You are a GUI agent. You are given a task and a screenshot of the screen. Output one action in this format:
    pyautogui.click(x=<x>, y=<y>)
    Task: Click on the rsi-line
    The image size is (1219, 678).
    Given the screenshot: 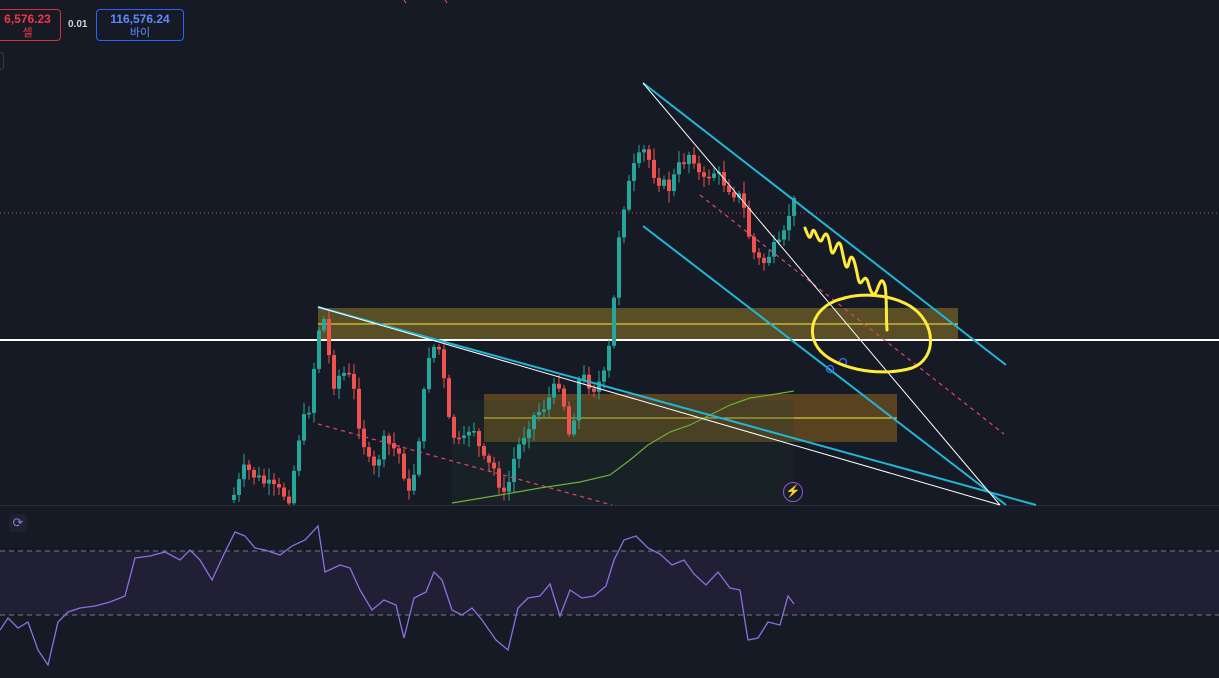 What is the action you would take?
    pyautogui.click(x=397, y=595)
    